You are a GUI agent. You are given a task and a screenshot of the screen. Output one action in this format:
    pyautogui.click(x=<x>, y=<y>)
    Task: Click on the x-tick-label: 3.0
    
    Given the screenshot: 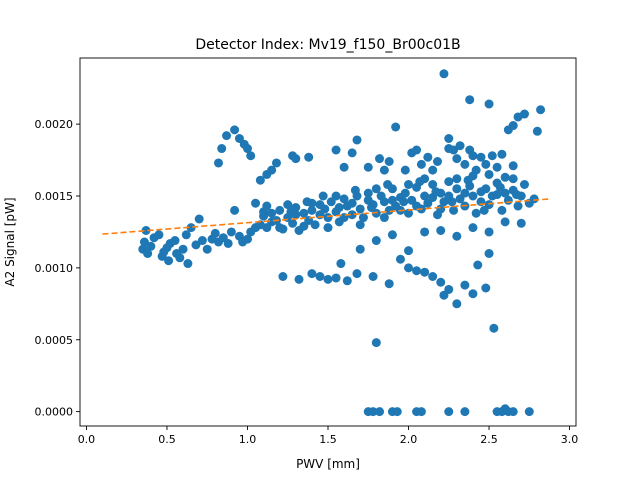 What is the action you would take?
    pyautogui.click(x=570, y=439)
    